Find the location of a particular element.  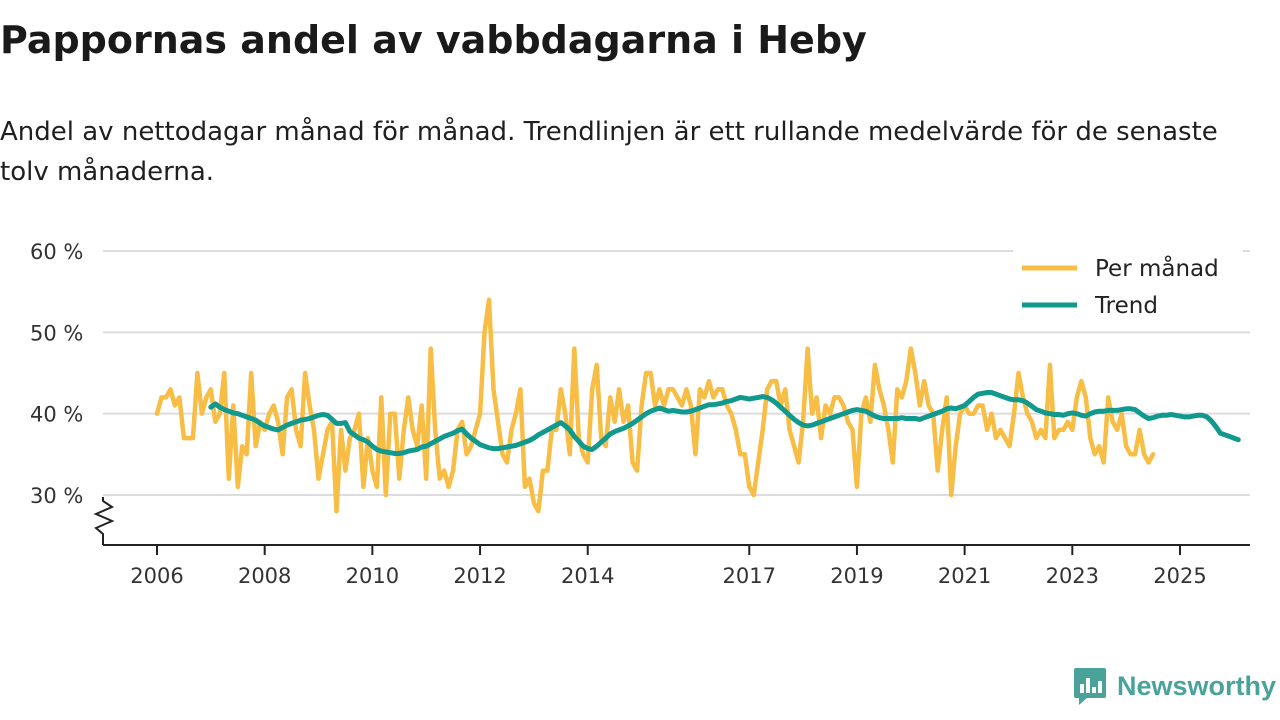

axis-break-icon is located at coordinates (104, 521).